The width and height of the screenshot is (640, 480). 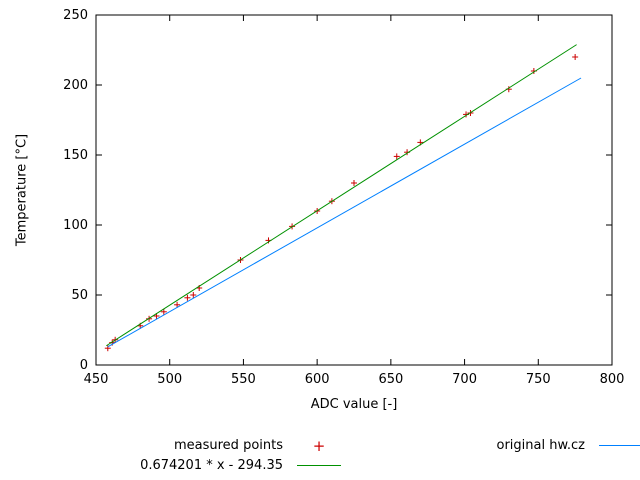 I want to click on y-axis-label: Temperature [°C], so click(x=22, y=190).